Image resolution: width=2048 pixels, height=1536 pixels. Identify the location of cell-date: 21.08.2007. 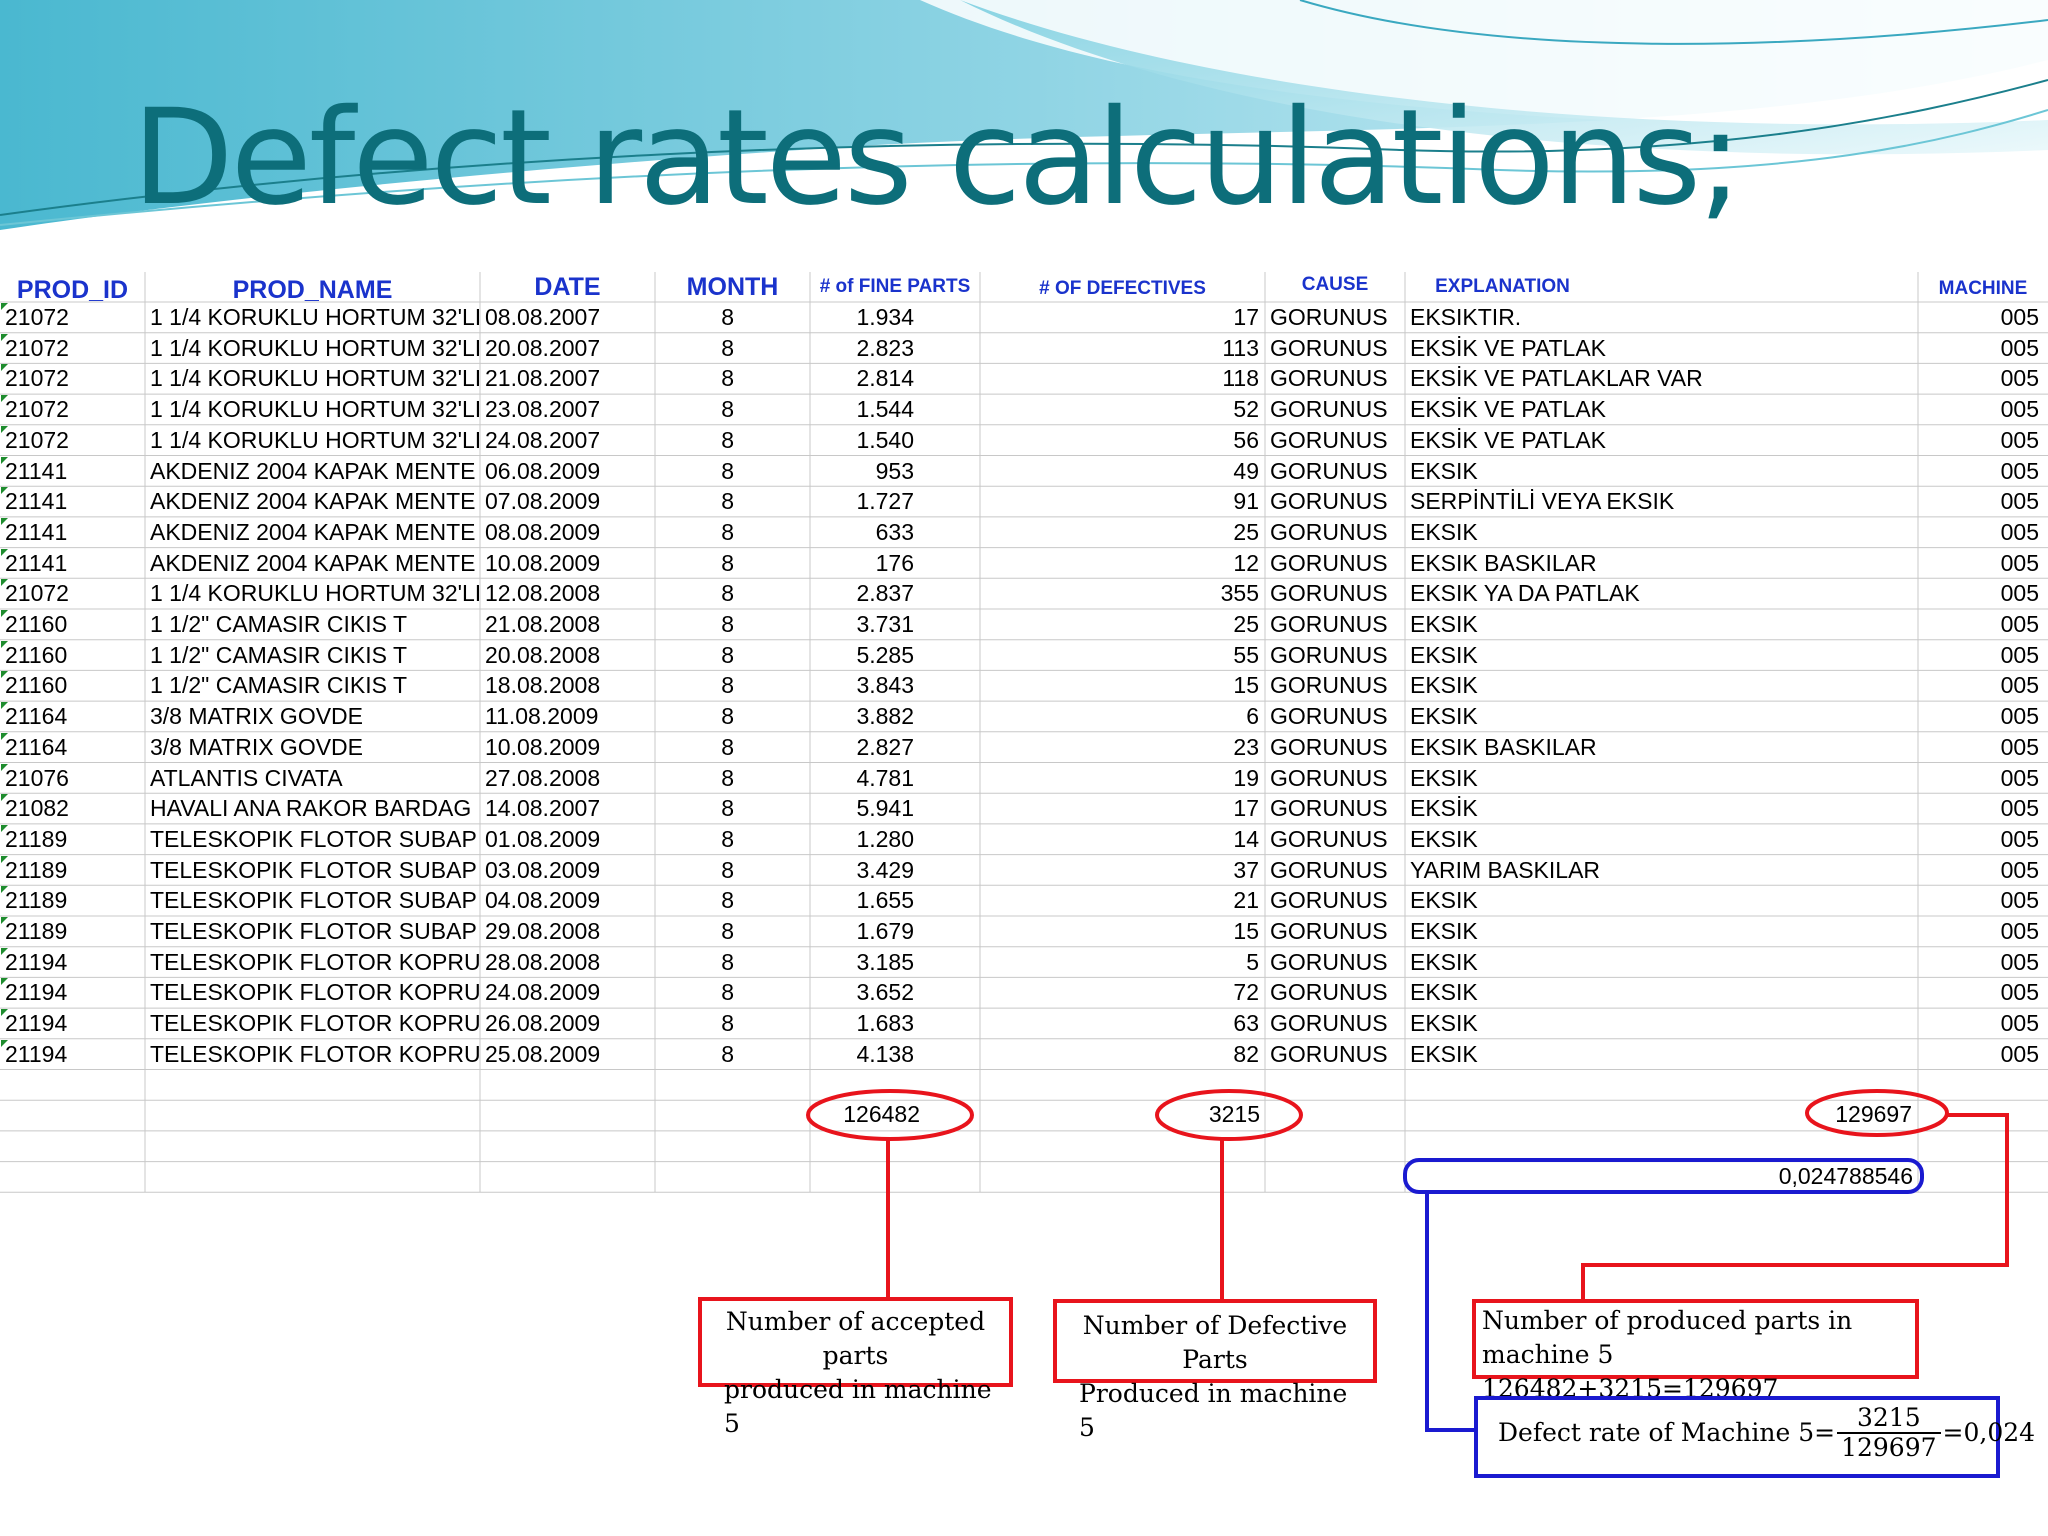
(543, 378).